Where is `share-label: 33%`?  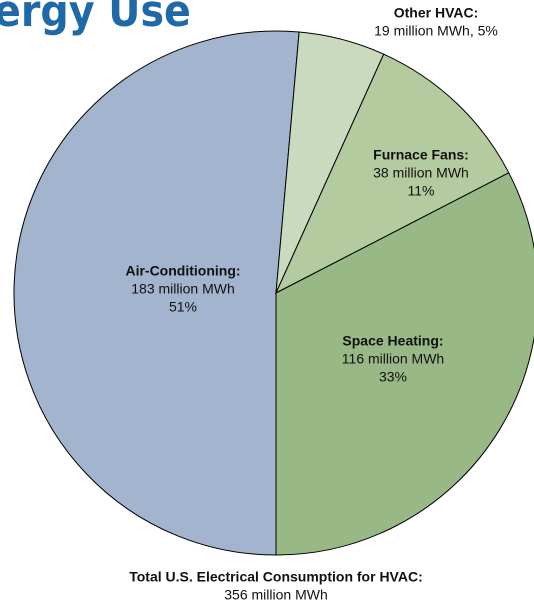 share-label: 33% is located at coordinates (393, 377).